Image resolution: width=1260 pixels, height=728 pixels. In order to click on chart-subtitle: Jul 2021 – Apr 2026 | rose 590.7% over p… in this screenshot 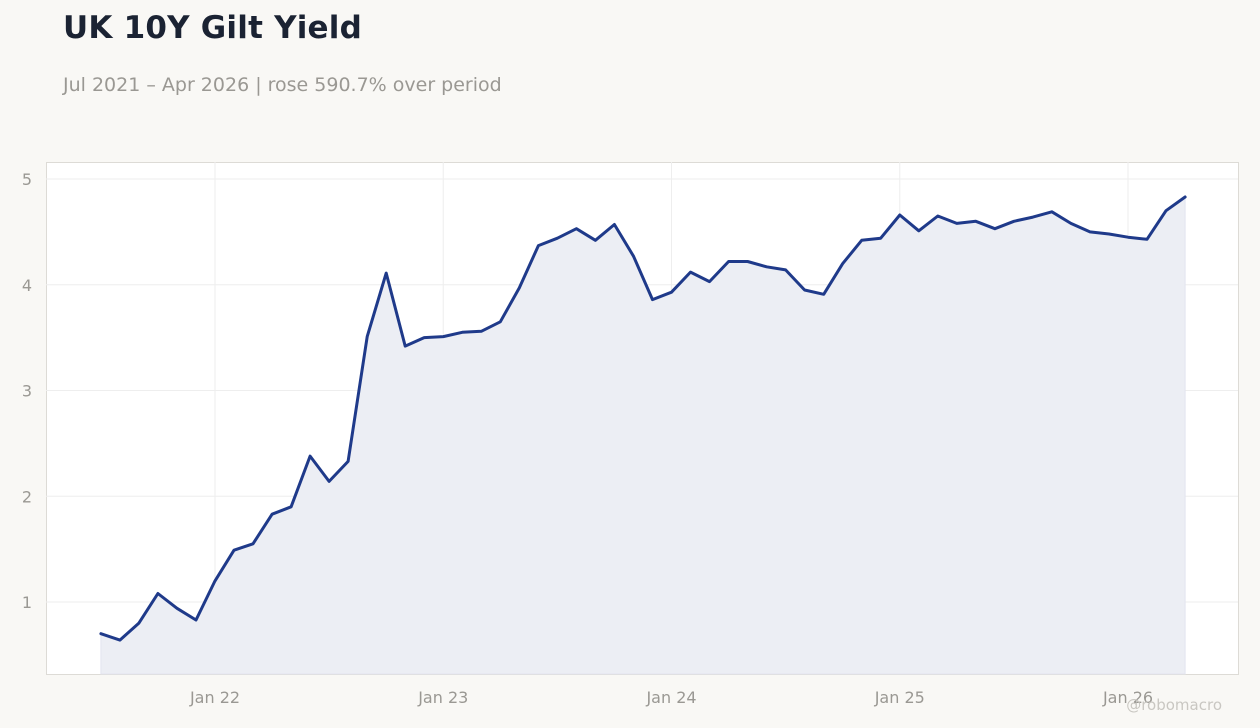, I will do `click(282, 85)`.